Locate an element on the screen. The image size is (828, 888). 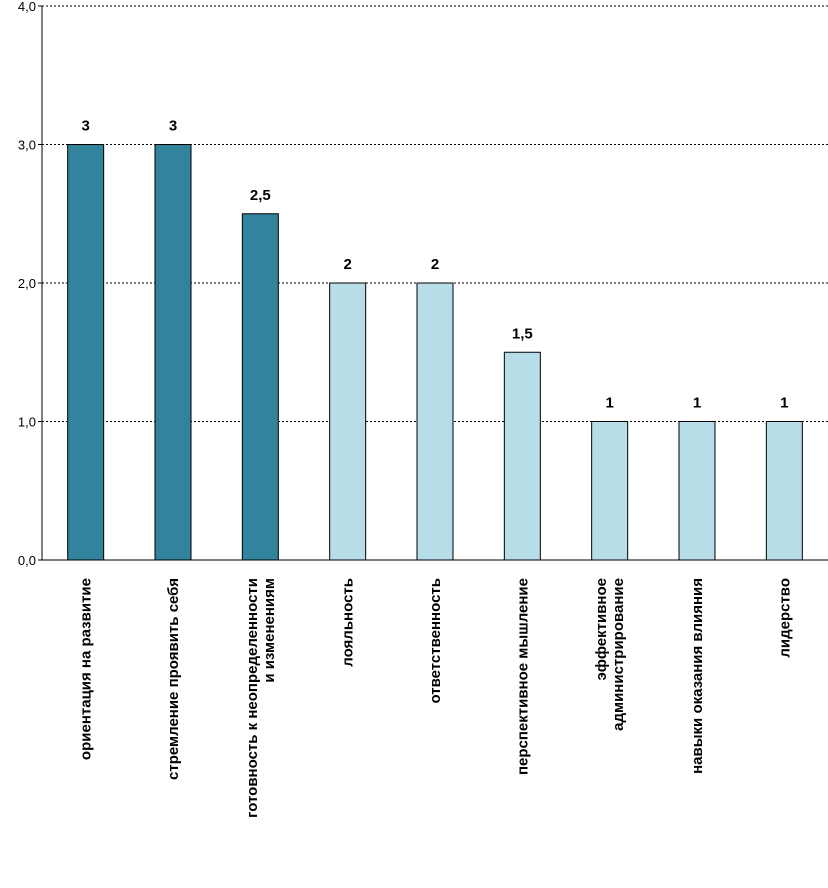
category-label: ориентация на развитие is located at coordinates (86, 669).